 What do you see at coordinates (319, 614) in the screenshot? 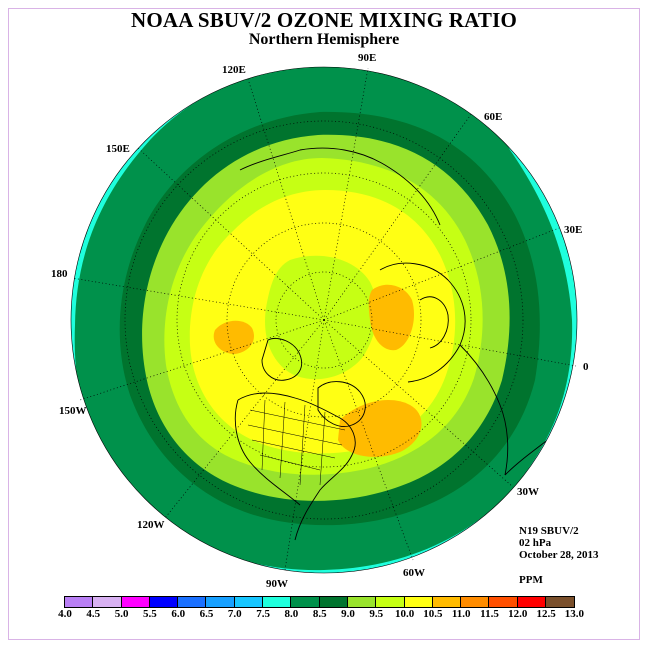
I see `colorbar-tick-label: 8.5` at bounding box center [319, 614].